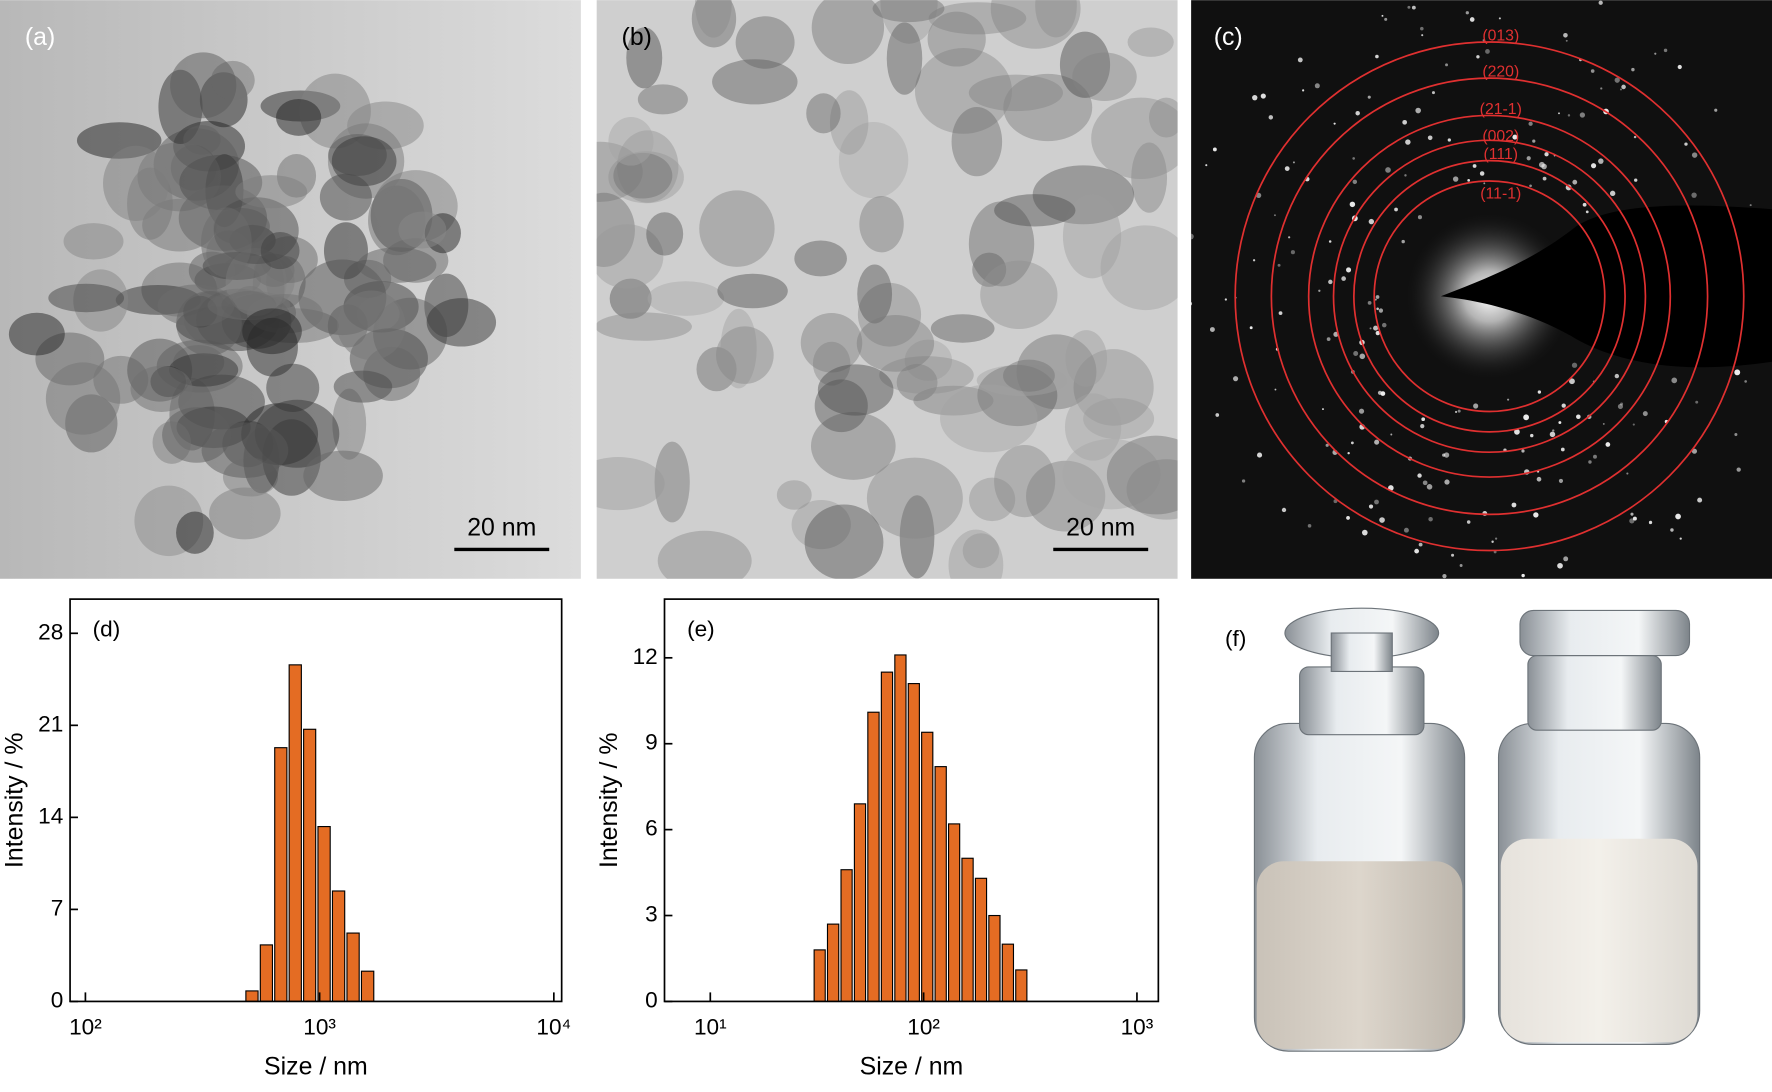  Describe the element at coordinates (57, 999) in the screenshot. I see `y-tick-label: 0` at that location.